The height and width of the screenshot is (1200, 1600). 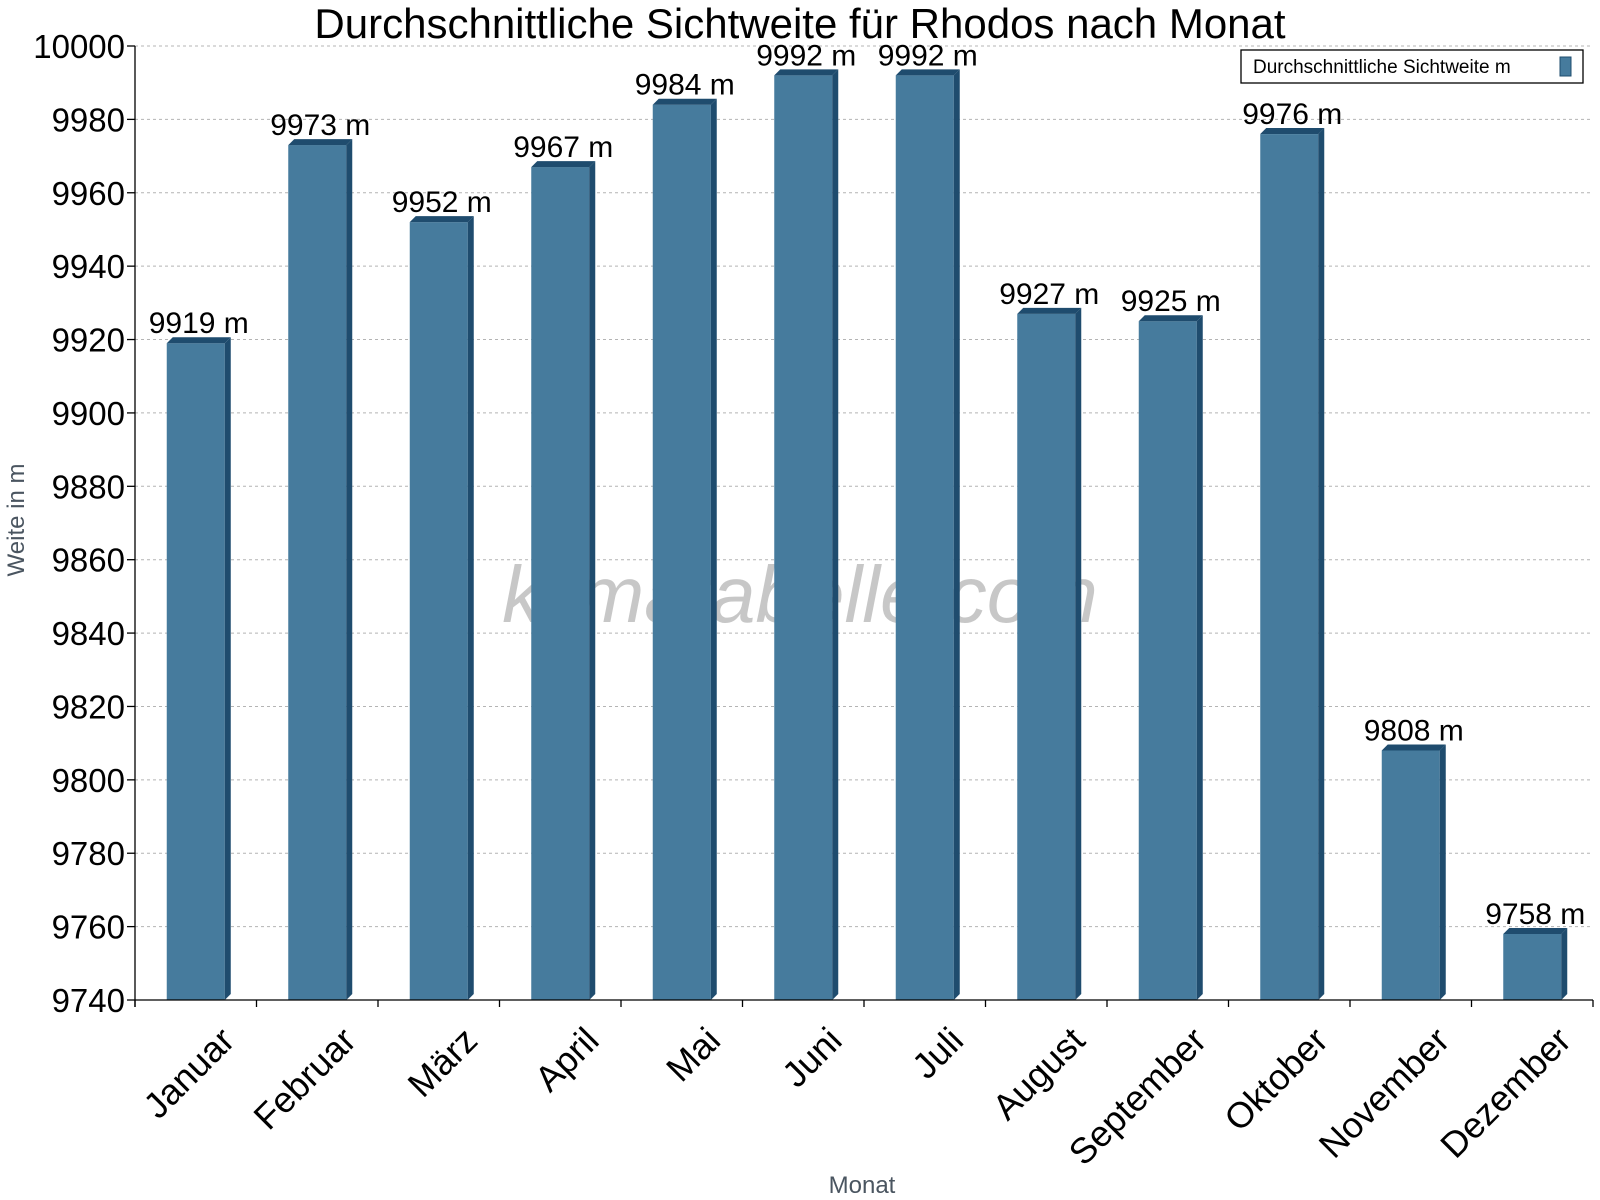 What do you see at coordinates (862, 1185) in the screenshot?
I see `x-axis-title: Monat` at bounding box center [862, 1185].